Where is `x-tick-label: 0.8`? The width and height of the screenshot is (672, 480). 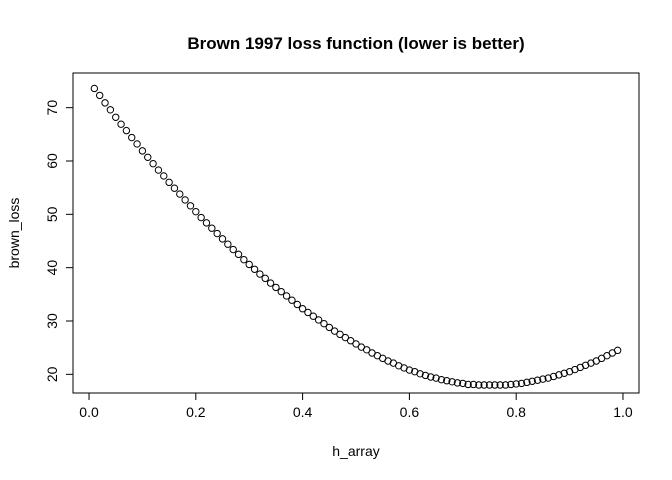
x-tick-label: 0.8 is located at coordinates (516, 412).